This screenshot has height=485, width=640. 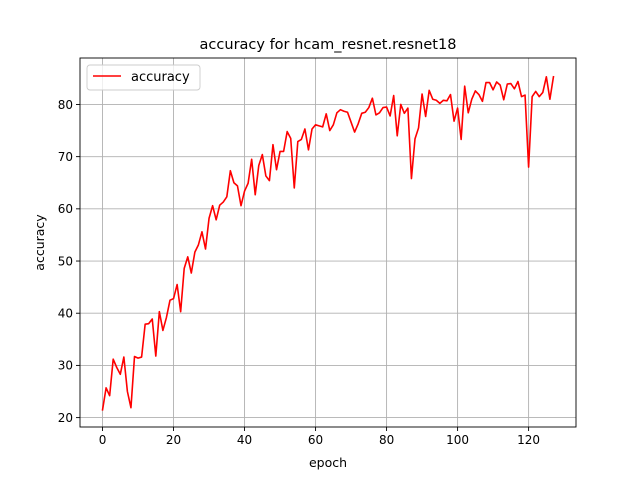 I want to click on x-tick-label: 40, so click(x=244, y=440).